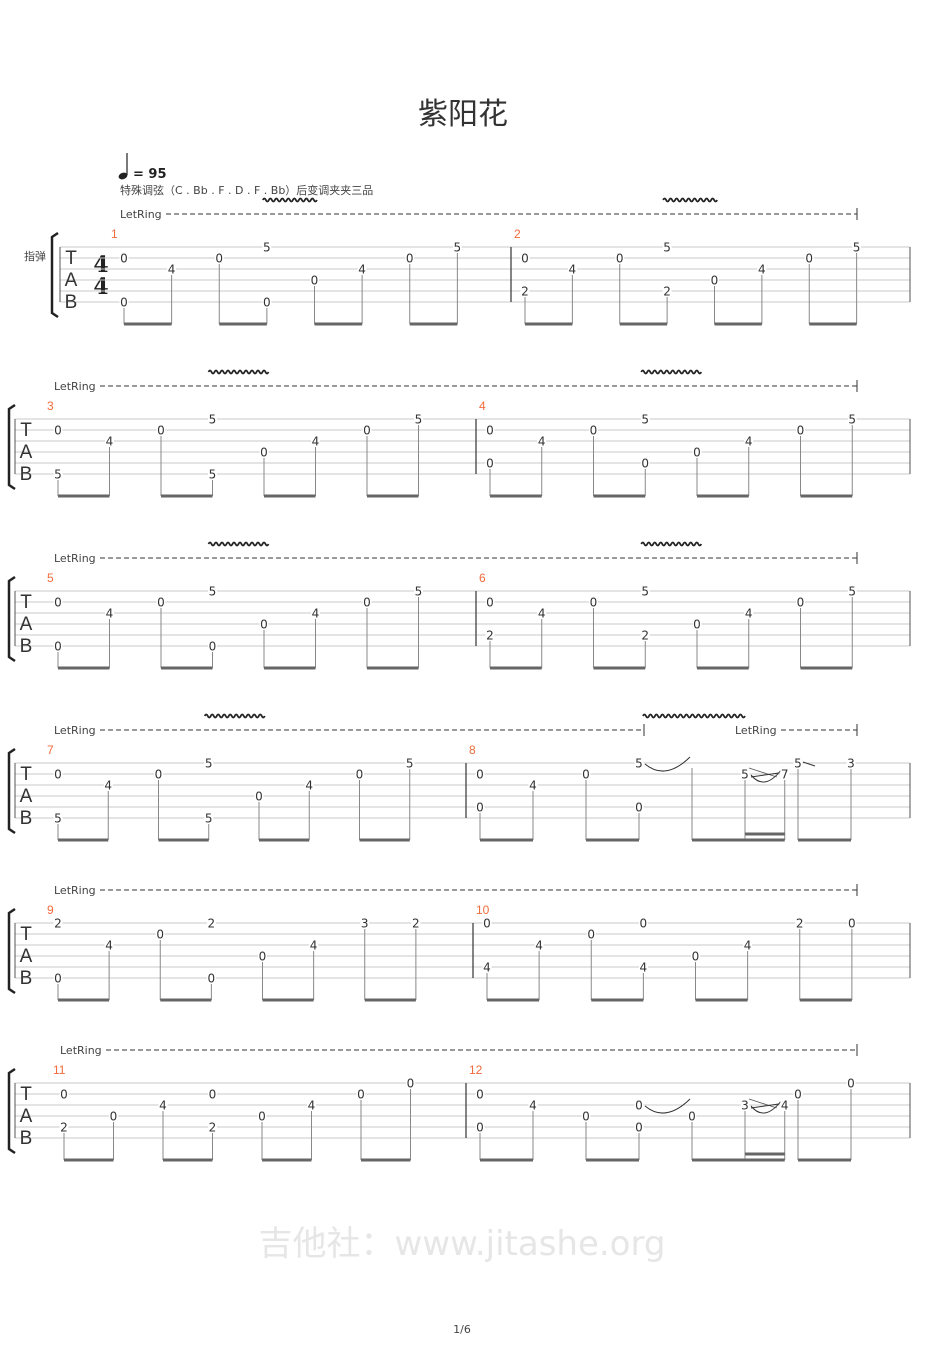 This screenshot has height=1358, width=925. What do you see at coordinates (462, 1329) in the screenshot?
I see `page-number: 1/6` at bounding box center [462, 1329].